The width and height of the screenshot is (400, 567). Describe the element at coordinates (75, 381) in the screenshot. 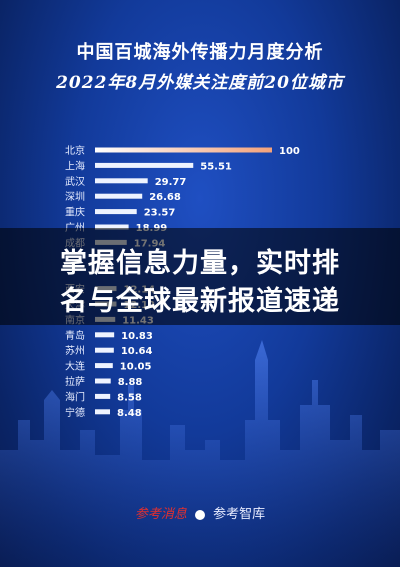

I see `category-label: 拉萨` at that location.